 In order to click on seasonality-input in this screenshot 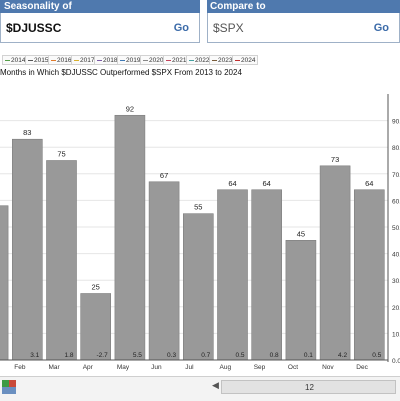, I will do `click(81, 28)`.